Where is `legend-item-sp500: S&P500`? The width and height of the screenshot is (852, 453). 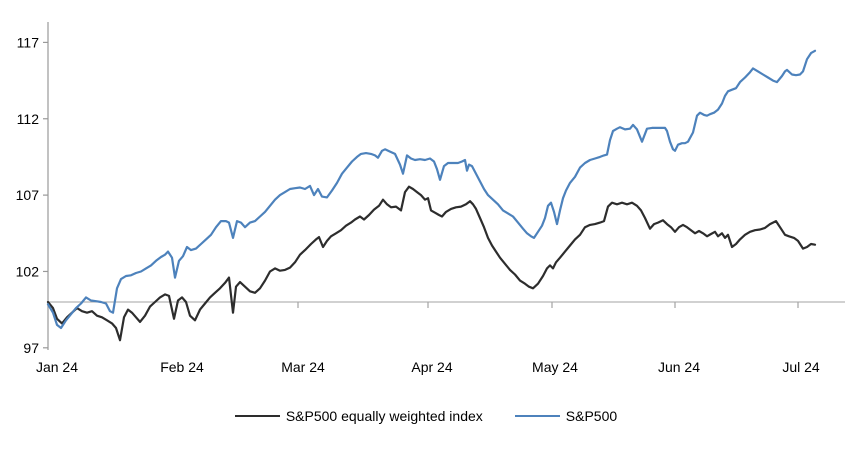
legend-item-sp500: S&P500 is located at coordinates (566, 416).